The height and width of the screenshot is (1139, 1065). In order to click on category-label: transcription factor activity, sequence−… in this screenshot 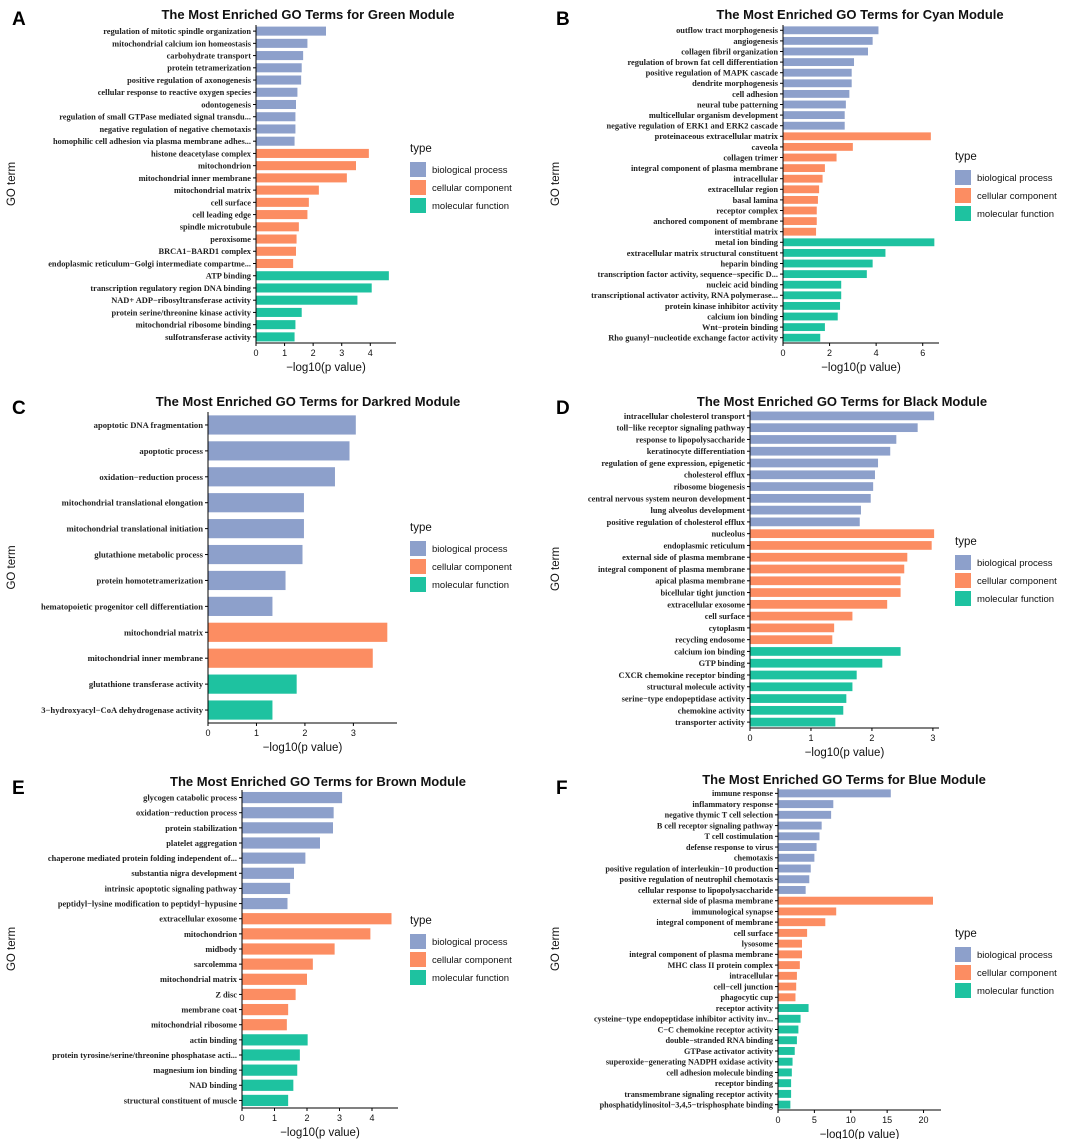, I will do `click(688, 274)`.